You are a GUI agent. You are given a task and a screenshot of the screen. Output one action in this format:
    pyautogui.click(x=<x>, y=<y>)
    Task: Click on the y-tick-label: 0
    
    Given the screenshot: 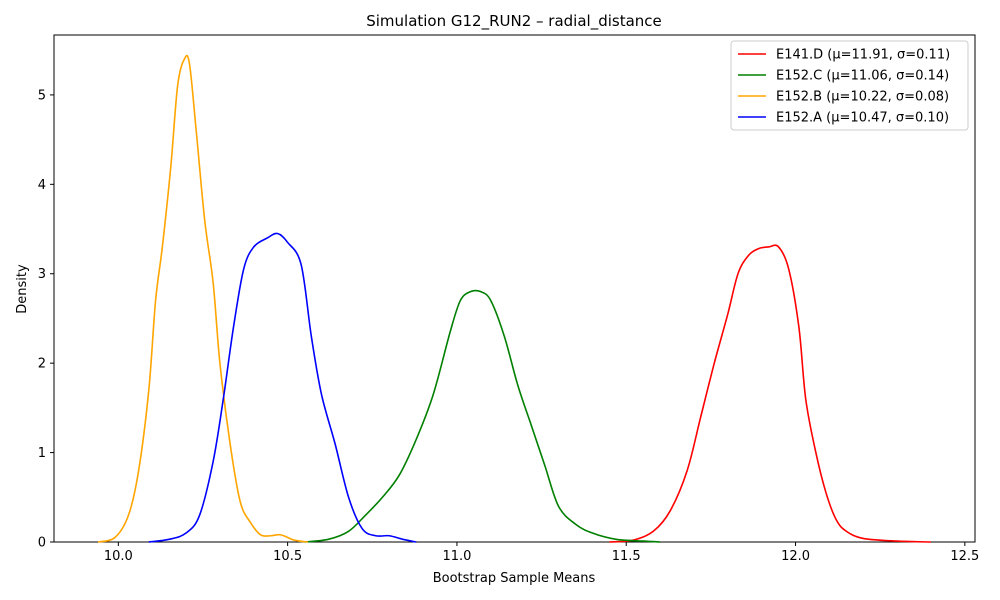 What is the action you would take?
    pyautogui.click(x=42, y=543)
    